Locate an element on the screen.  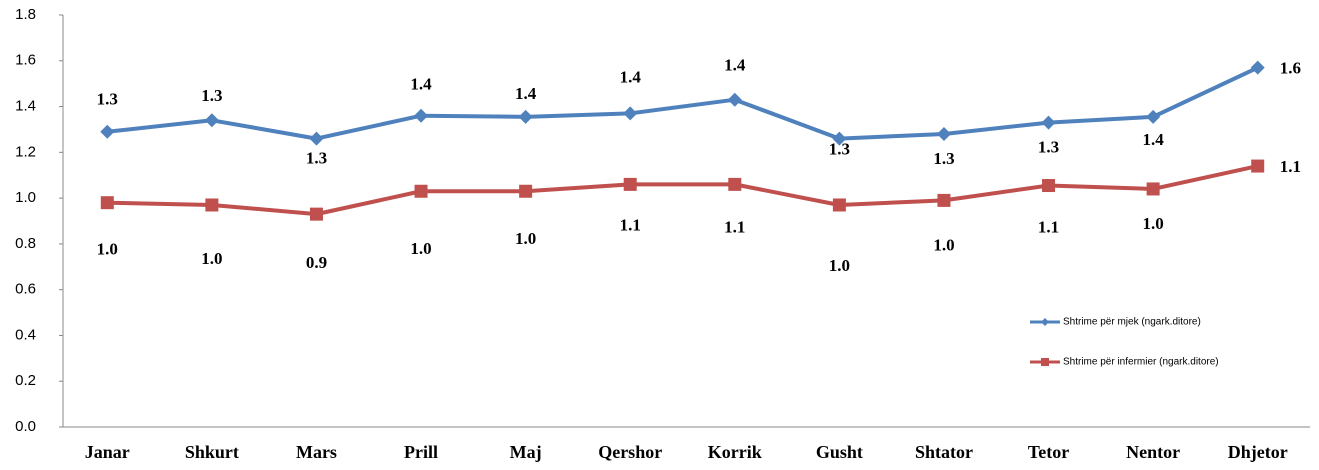
y-tick-label: 1.8 is located at coordinates (25, 14).